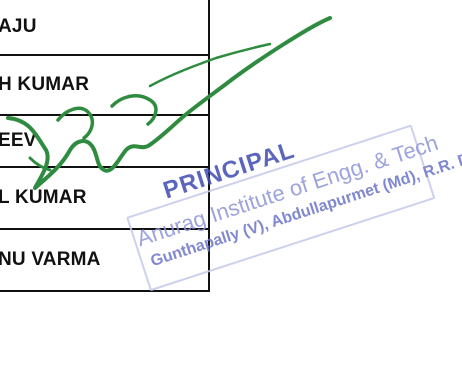 The height and width of the screenshot is (374, 462). I want to click on name-cell: NU VARMA, so click(50, 259).